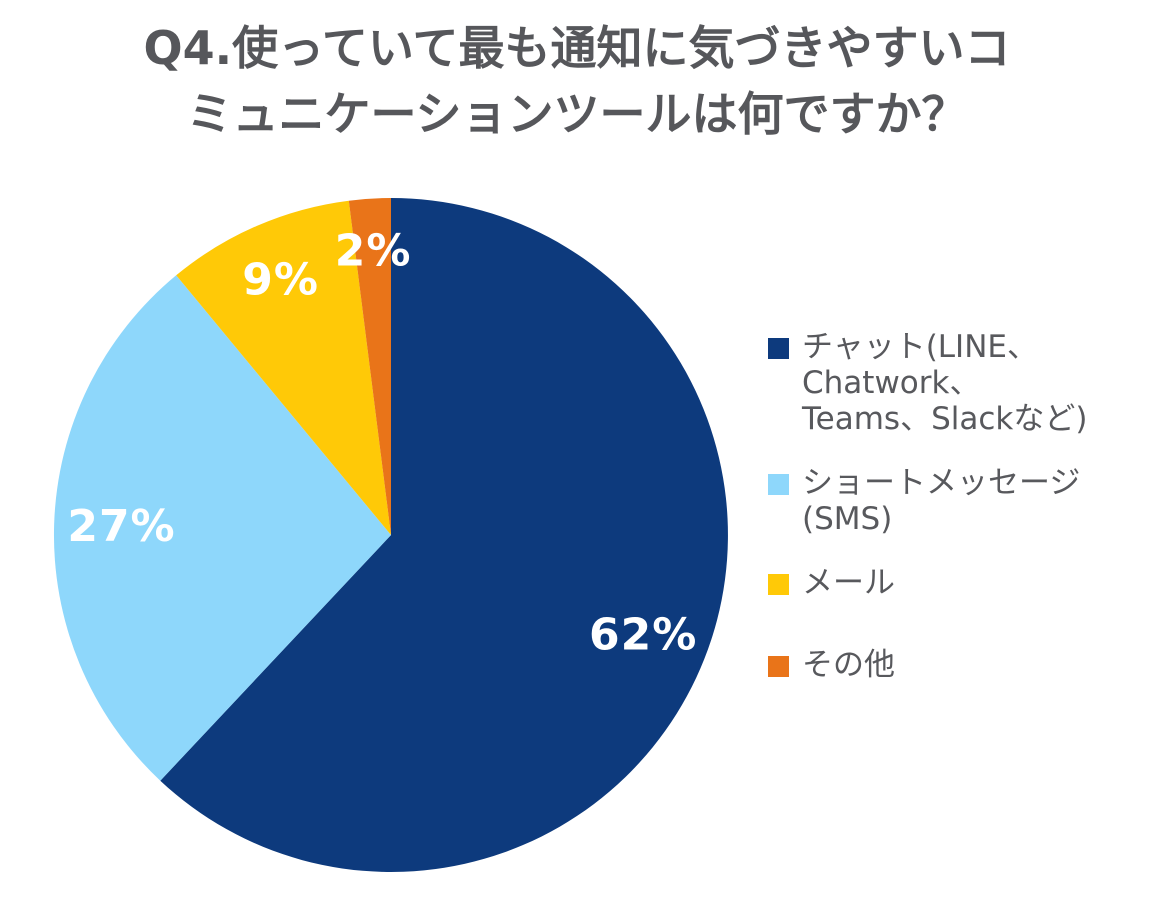  I want to click on pie-slice-label-2: 27%, so click(121, 526).